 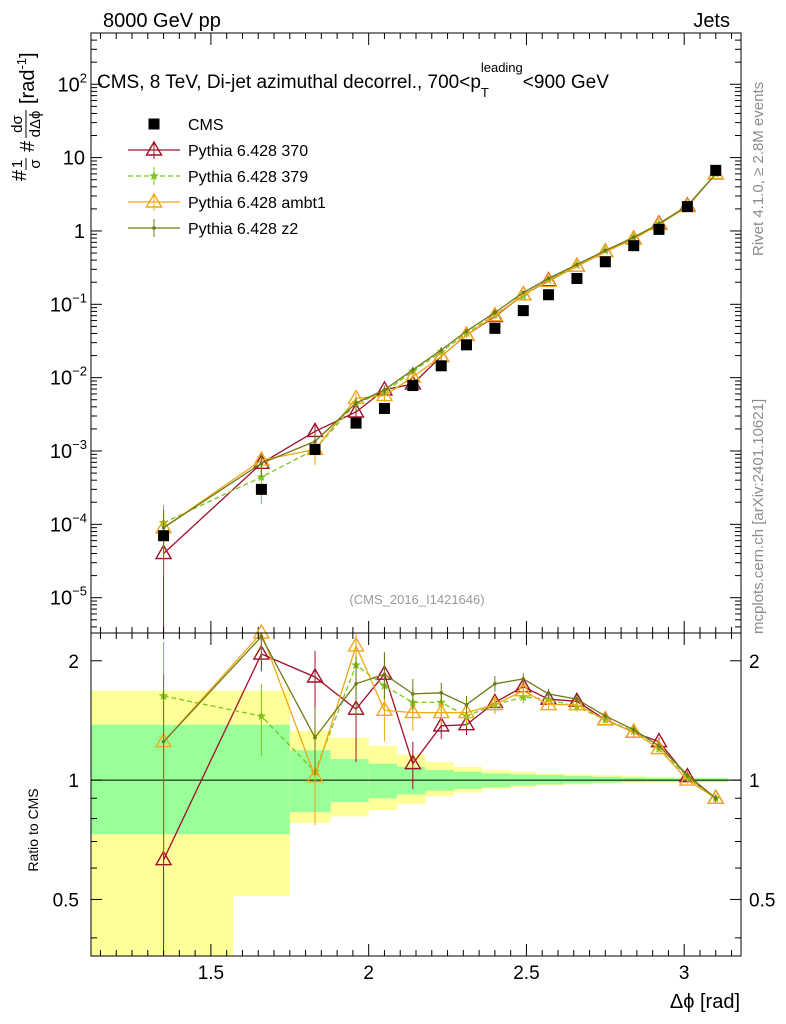 What do you see at coordinates (68, 523) in the screenshot?
I see `y-tick-label: 10⁻⁴` at bounding box center [68, 523].